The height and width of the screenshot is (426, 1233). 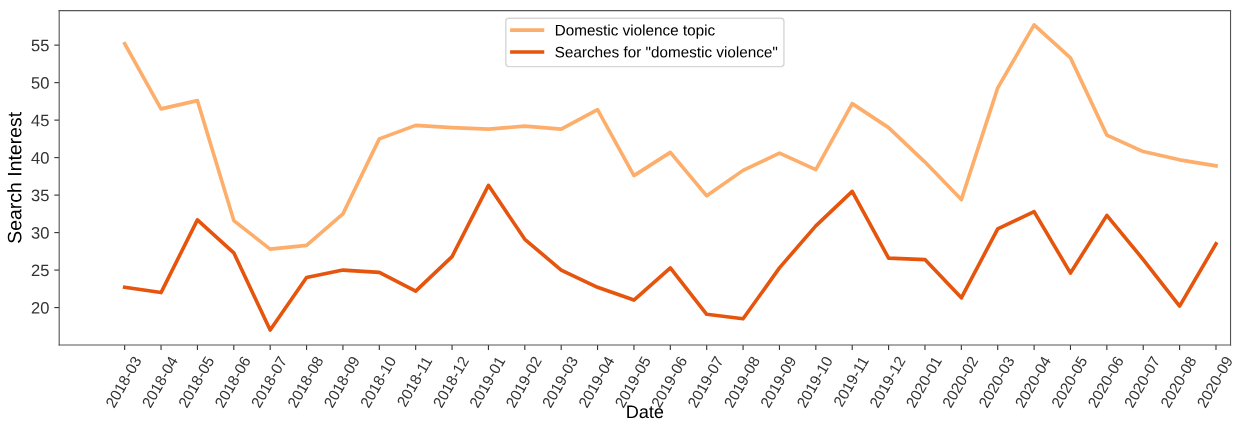 What do you see at coordinates (40, 45) in the screenshot?
I see `y-tick-label: 55` at bounding box center [40, 45].